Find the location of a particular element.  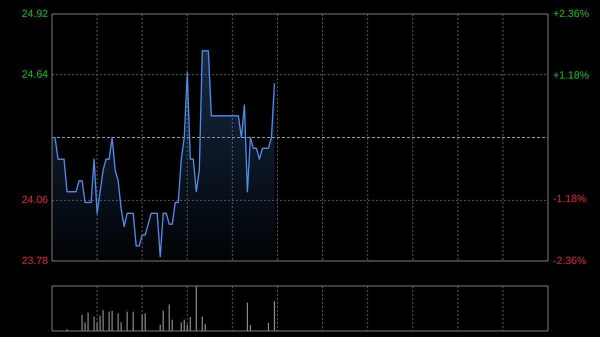

y-tick-label: 23.78 is located at coordinates (35, 260).